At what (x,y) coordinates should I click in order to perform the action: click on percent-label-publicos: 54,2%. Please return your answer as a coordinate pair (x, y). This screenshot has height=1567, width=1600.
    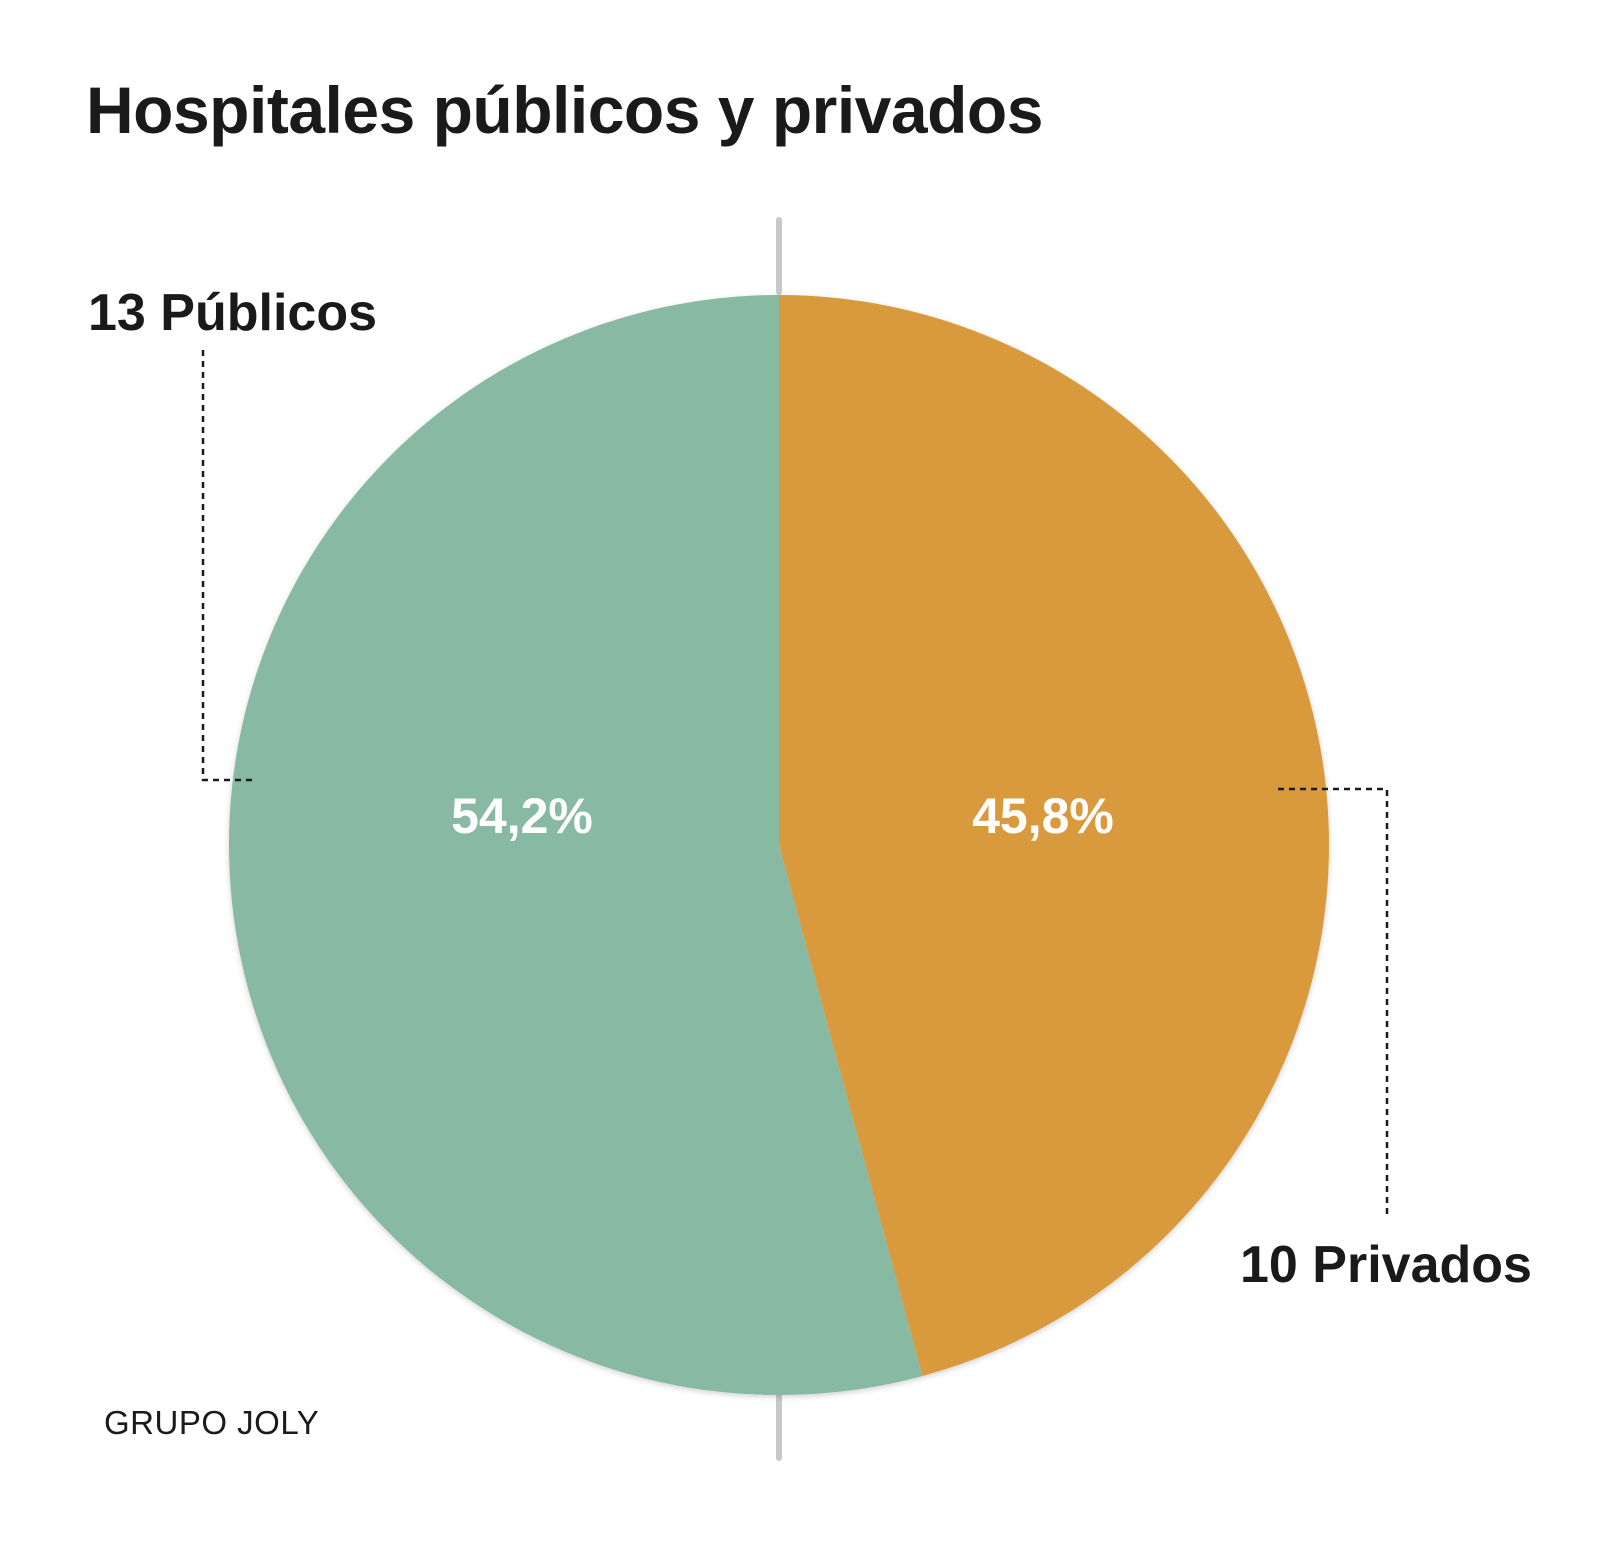
    Looking at the image, I should click on (522, 816).